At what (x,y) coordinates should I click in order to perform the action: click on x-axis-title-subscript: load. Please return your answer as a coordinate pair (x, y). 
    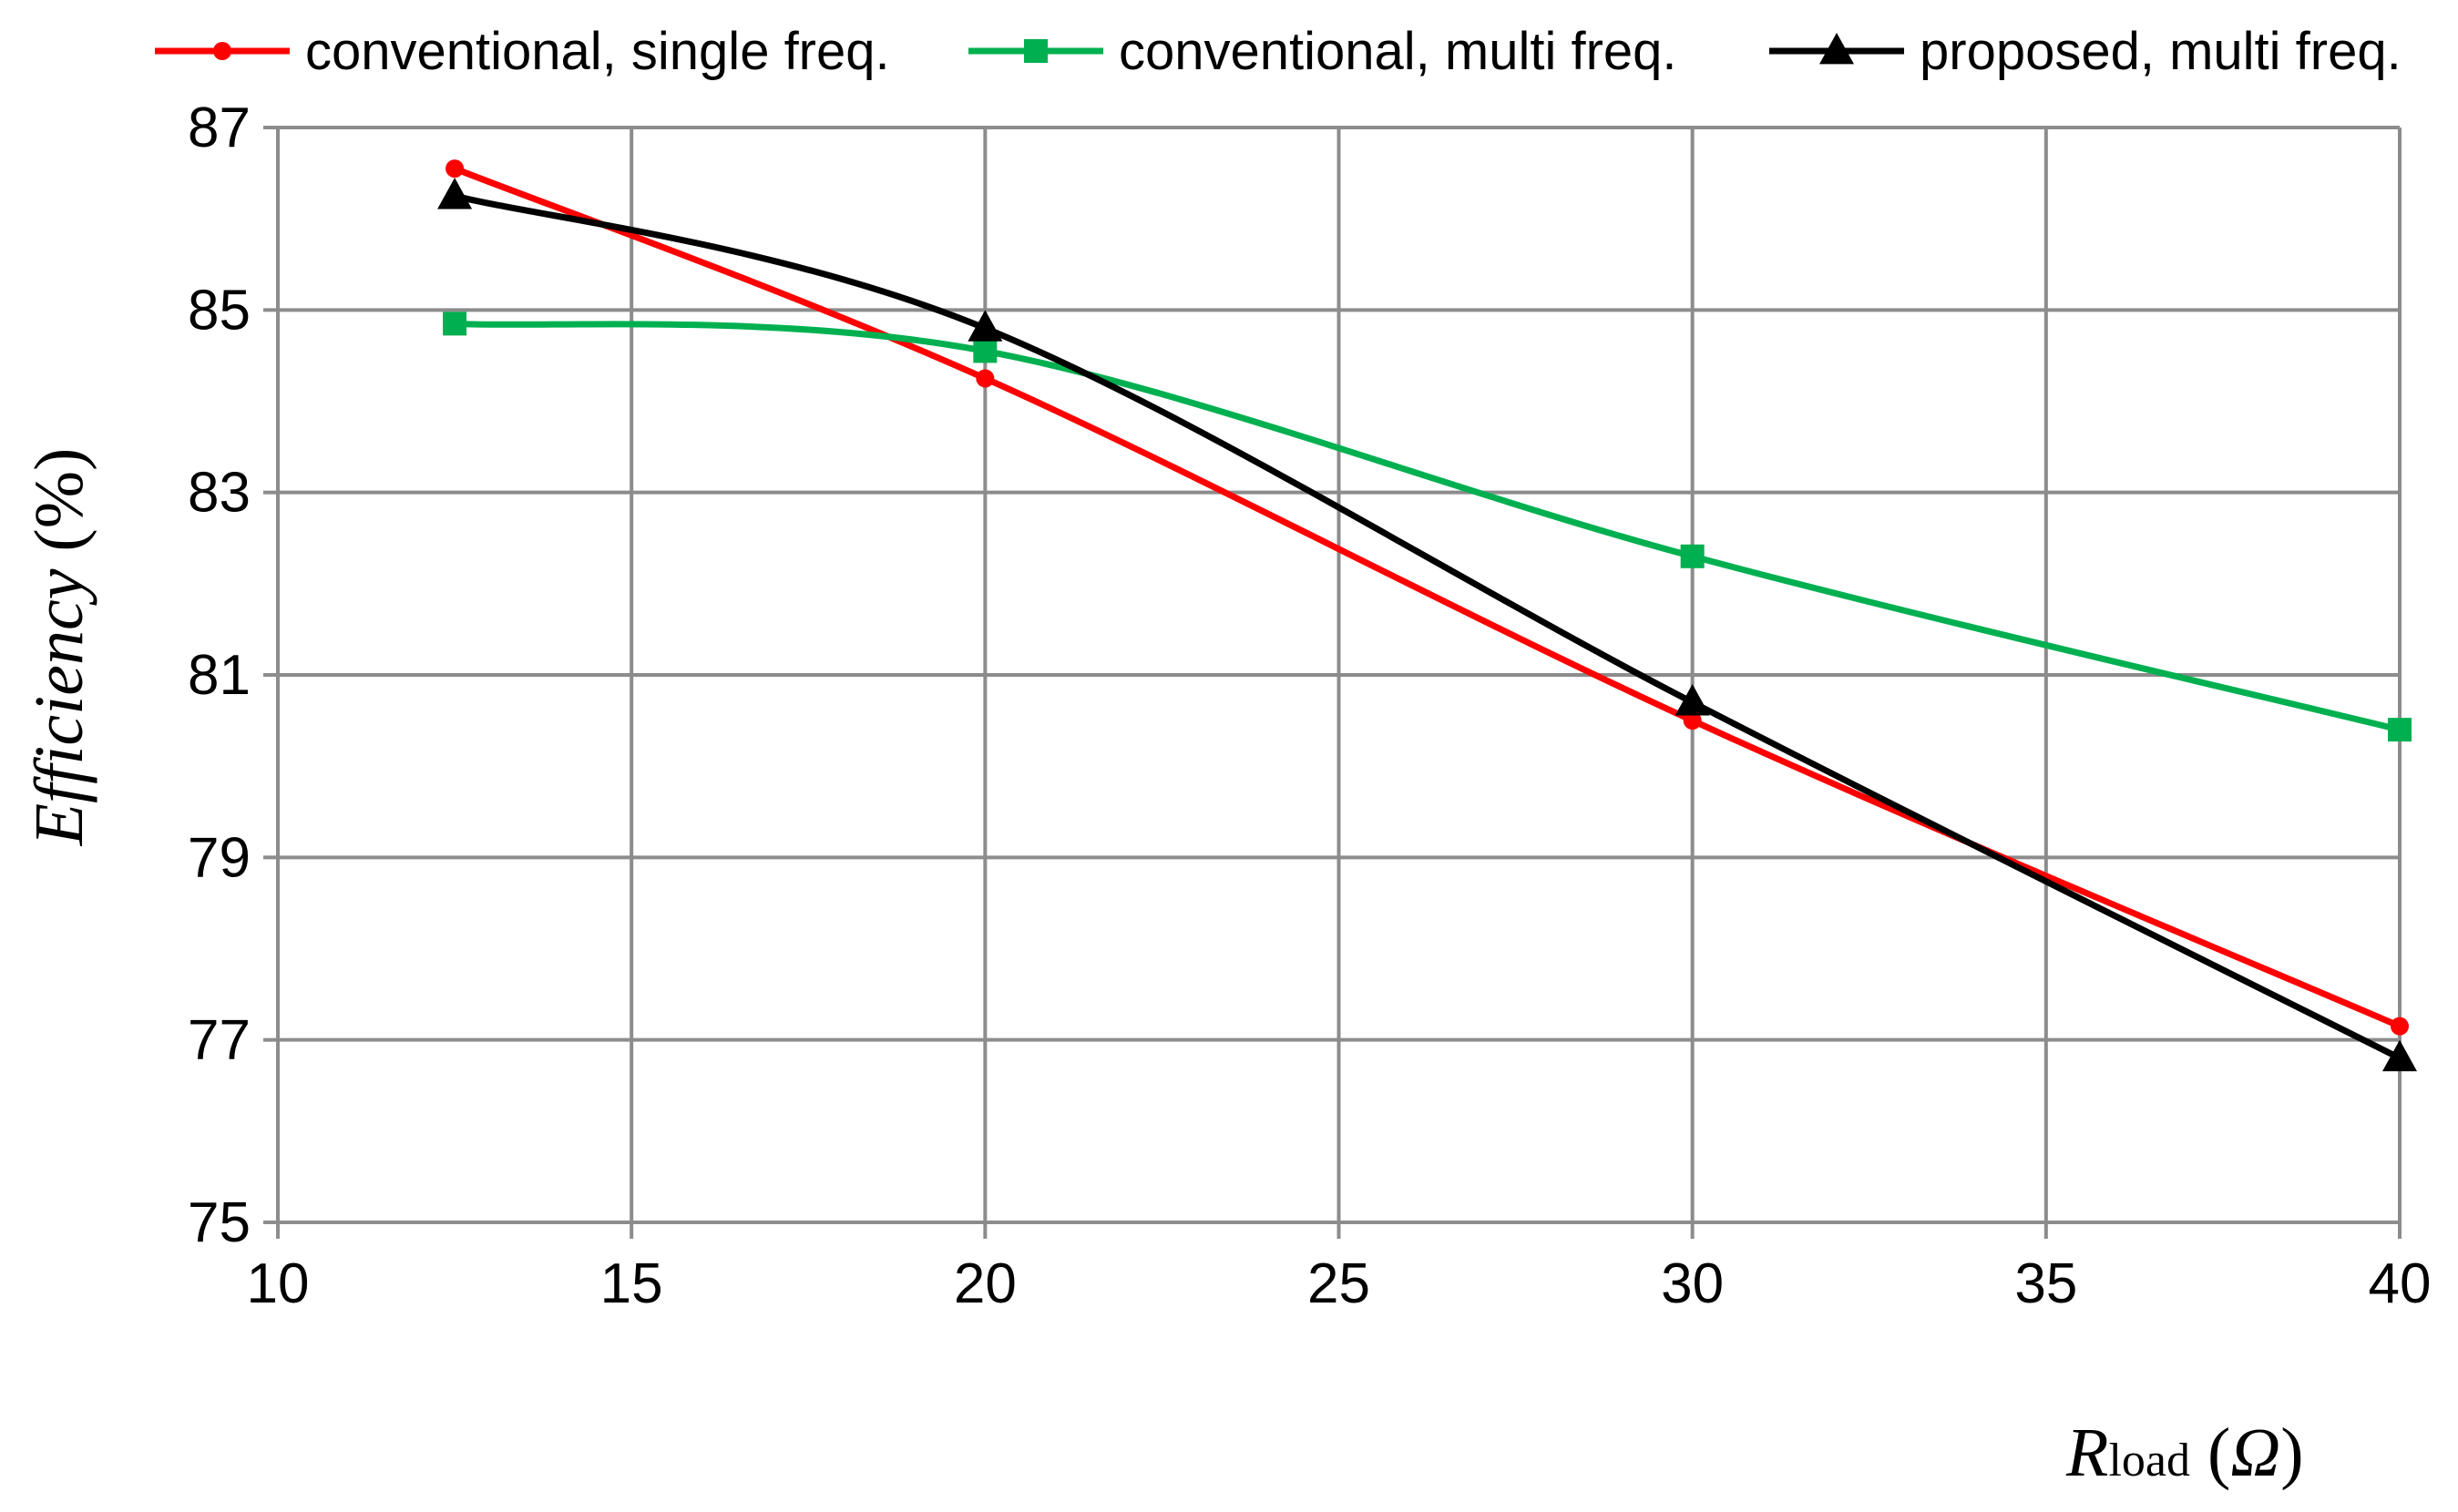
    Looking at the image, I should click on (2149, 1461).